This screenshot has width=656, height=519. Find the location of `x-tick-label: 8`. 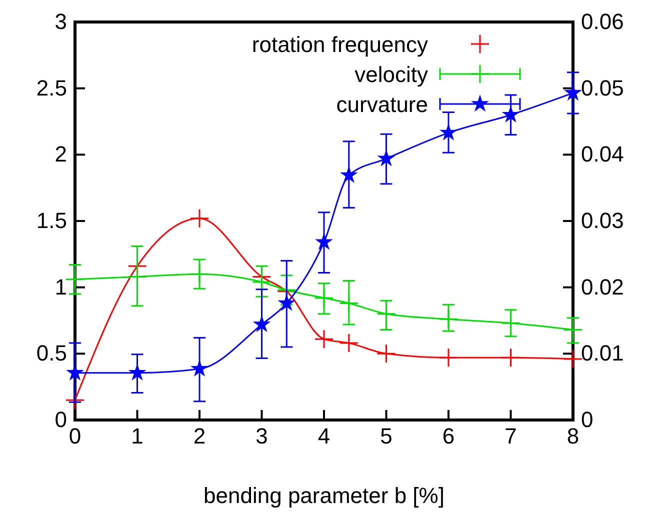

x-tick-label: 8 is located at coordinates (573, 436).